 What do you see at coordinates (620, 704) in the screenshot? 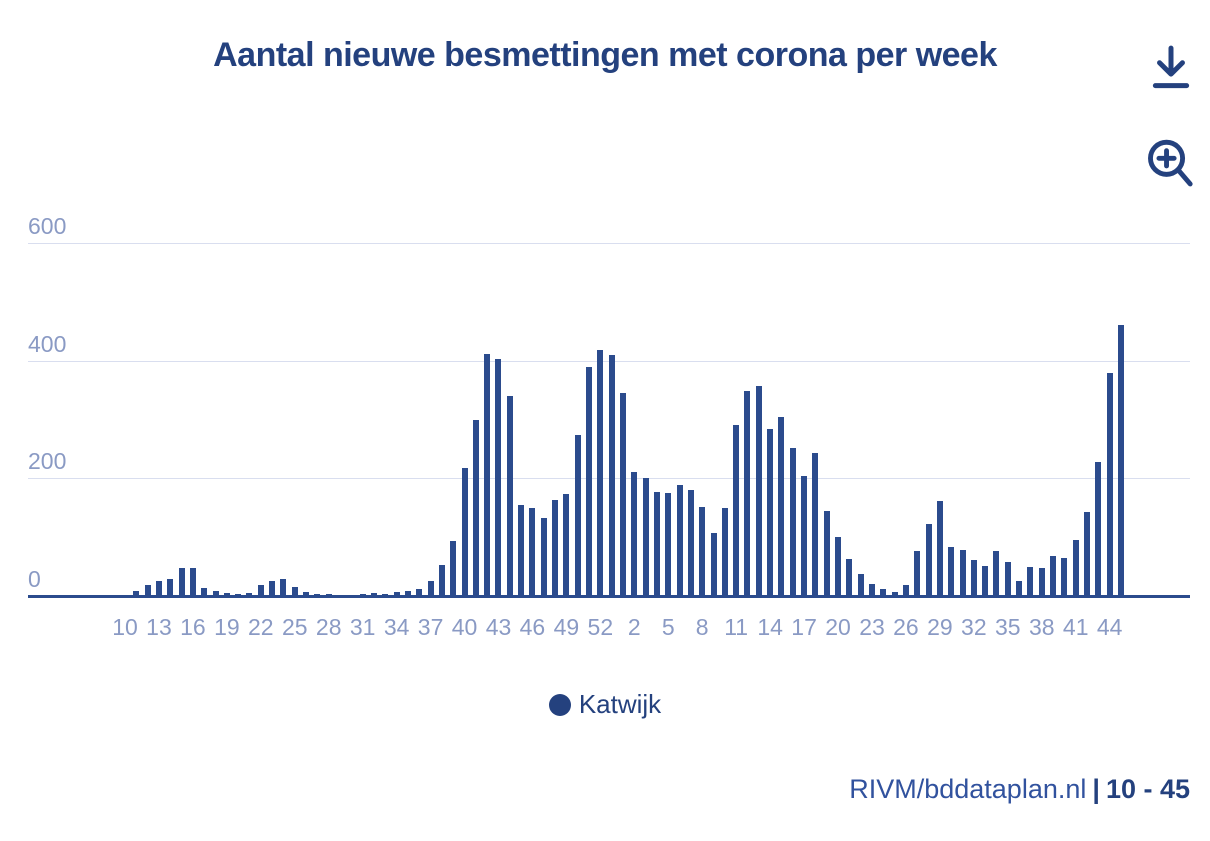
I see `legend-label: Katwijk` at bounding box center [620, 704].